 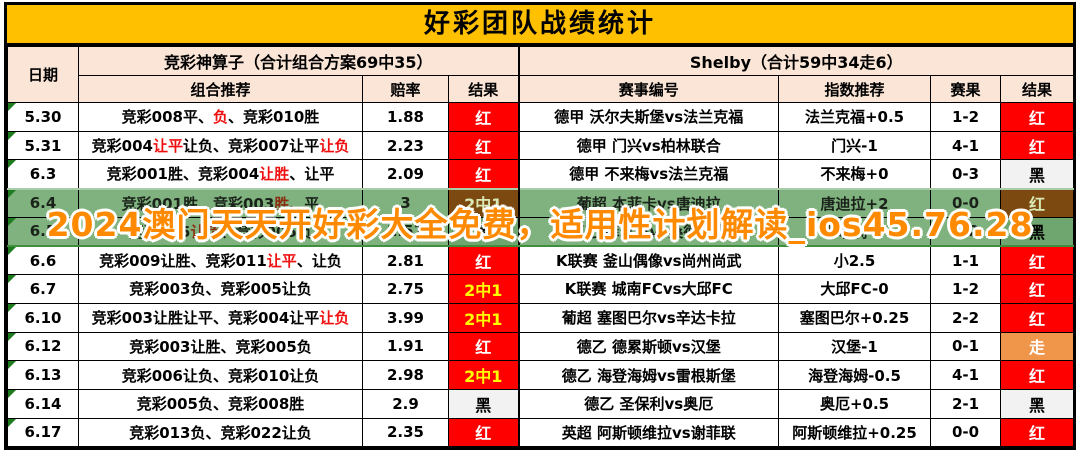 I want to click on col-header-match: 赛事编号, so click(x=648, y=89).